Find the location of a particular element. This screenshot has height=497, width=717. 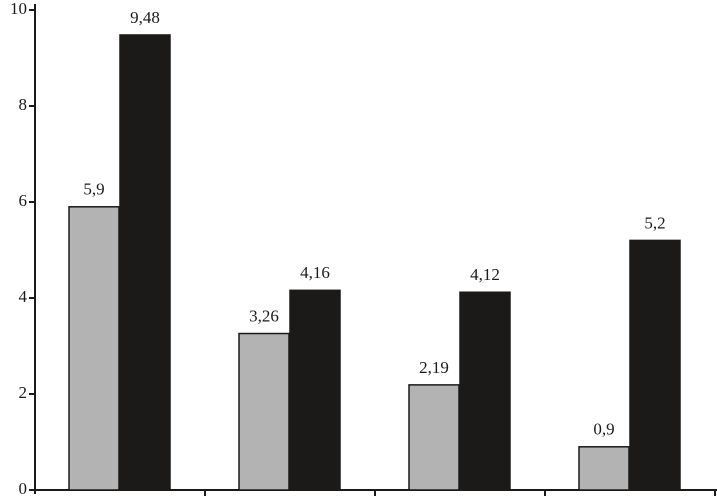

value-label: 3,26 is located at coordinates (264, 315).